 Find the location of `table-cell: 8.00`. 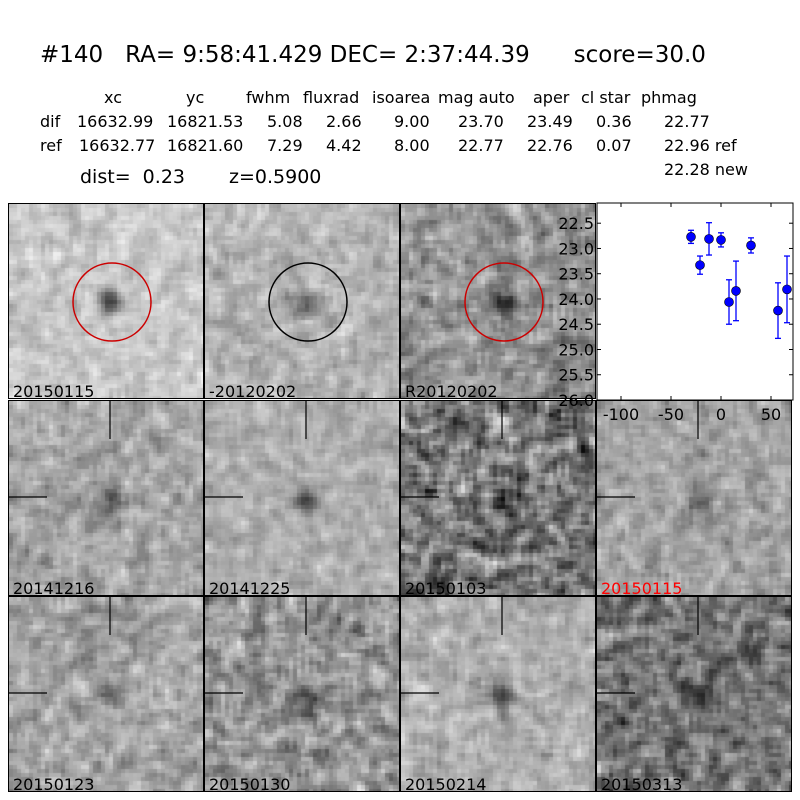

table-cell: 8.00 is located at coordinates (412, 145).